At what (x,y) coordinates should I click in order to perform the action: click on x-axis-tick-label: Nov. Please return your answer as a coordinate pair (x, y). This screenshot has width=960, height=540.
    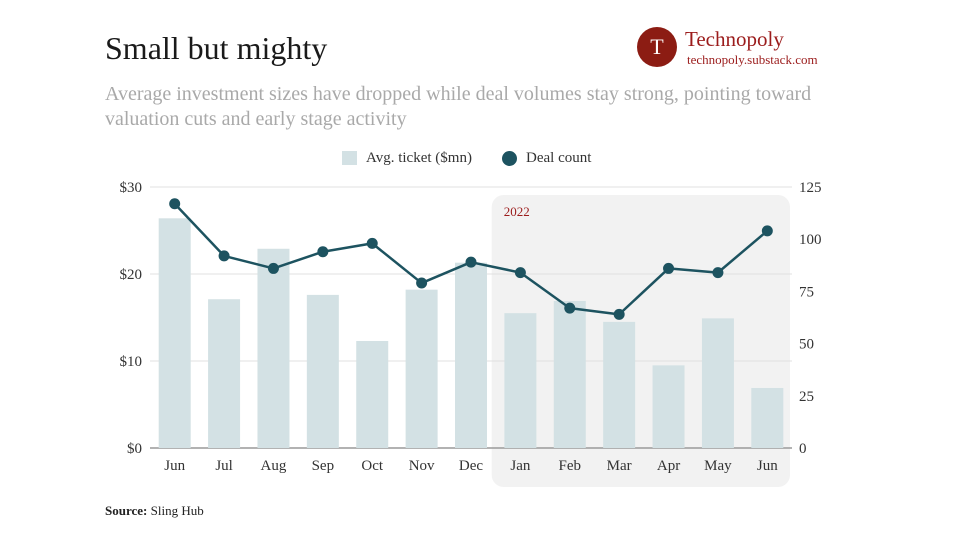
    Looking at the image, I should click on (422, 466).